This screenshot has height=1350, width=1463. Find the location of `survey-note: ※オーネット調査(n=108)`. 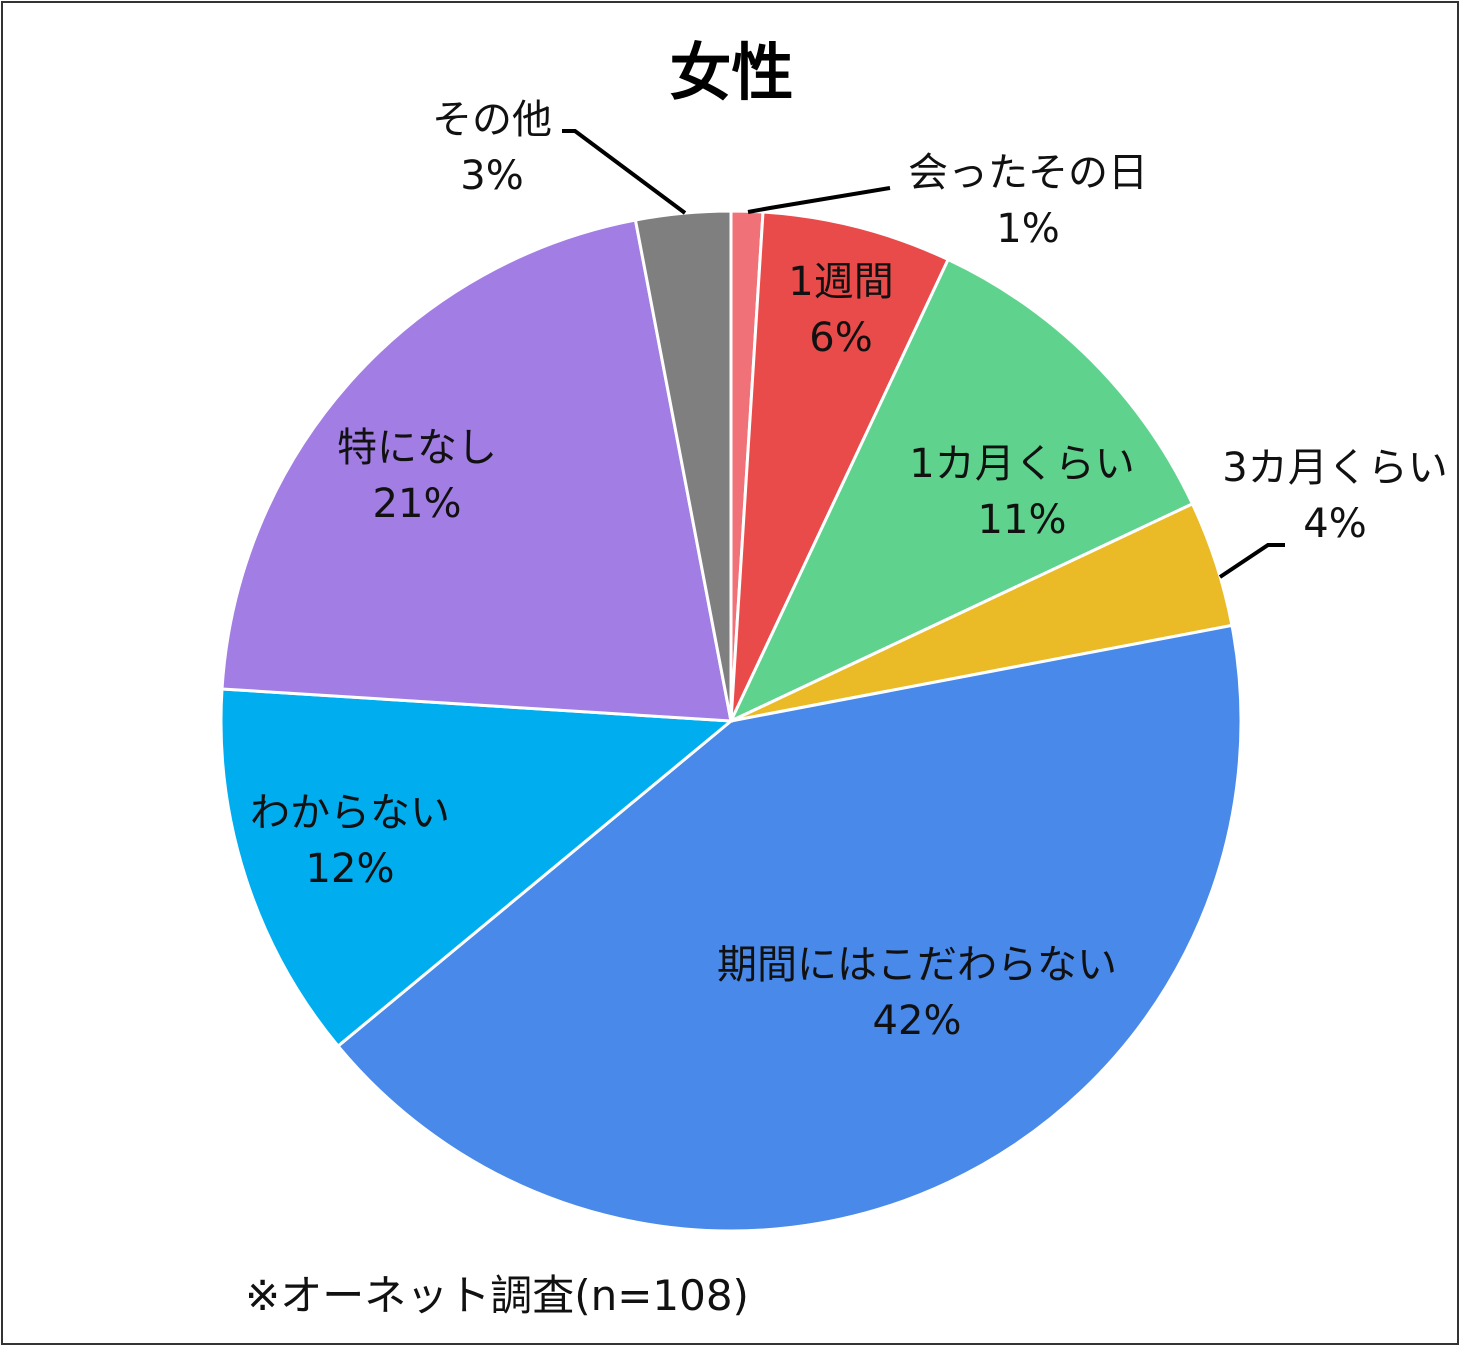

survey-note: ※オーネット調査(n=108) is located at coordinates (497, 1295).